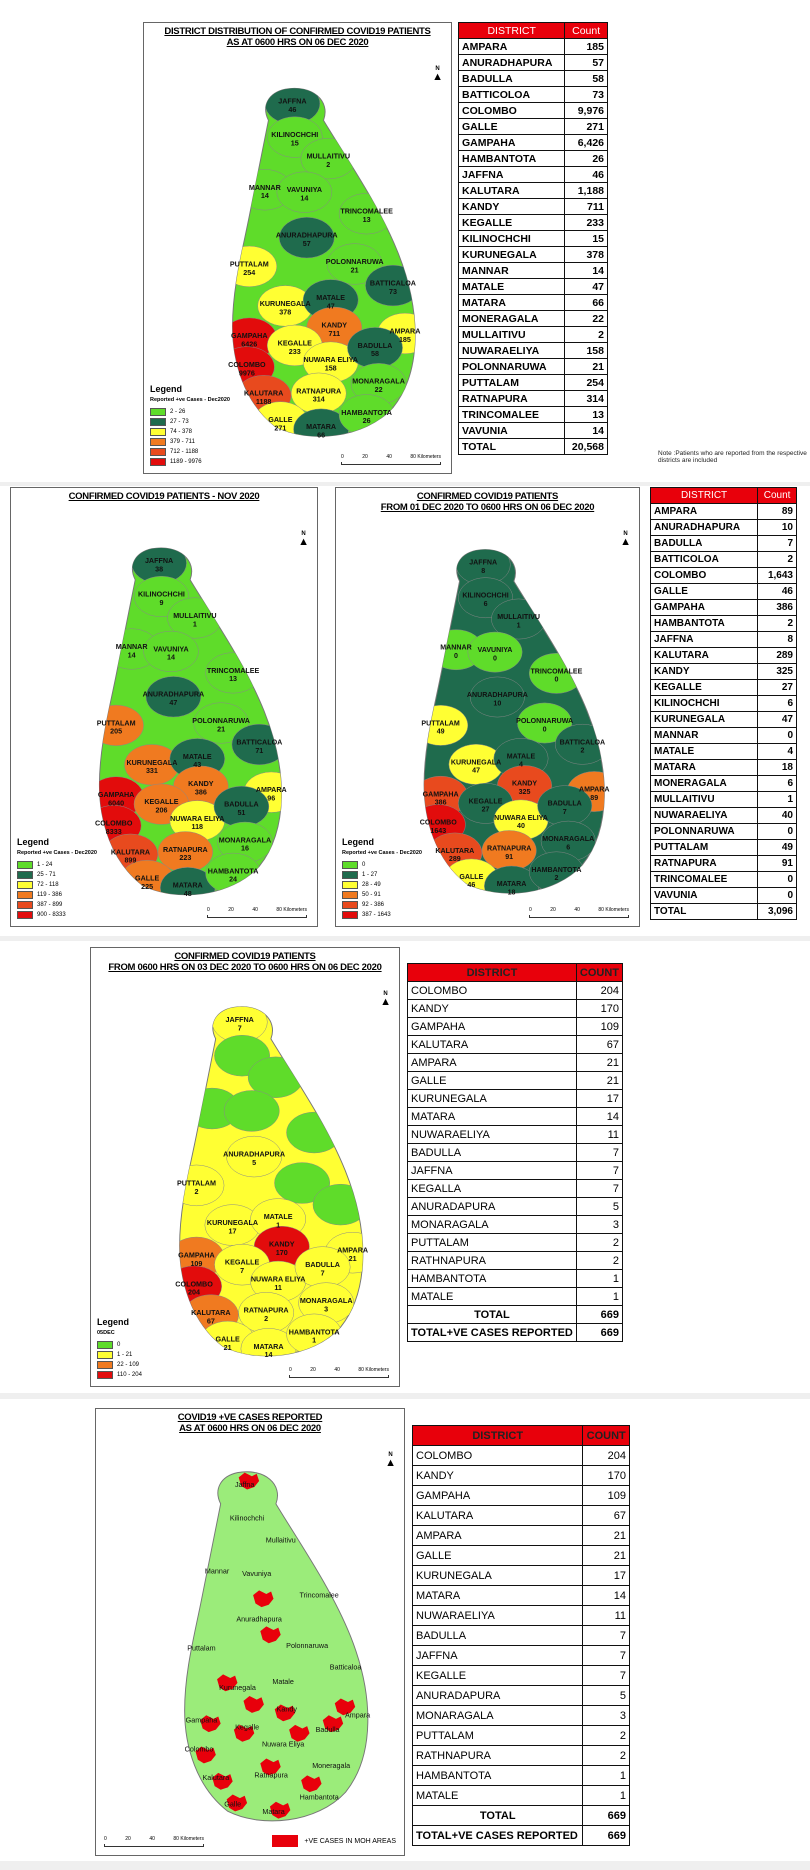  Describe the element at coordinates (319, 1595) in the screenshot. I see `district-label: Trincomalee` at that location.